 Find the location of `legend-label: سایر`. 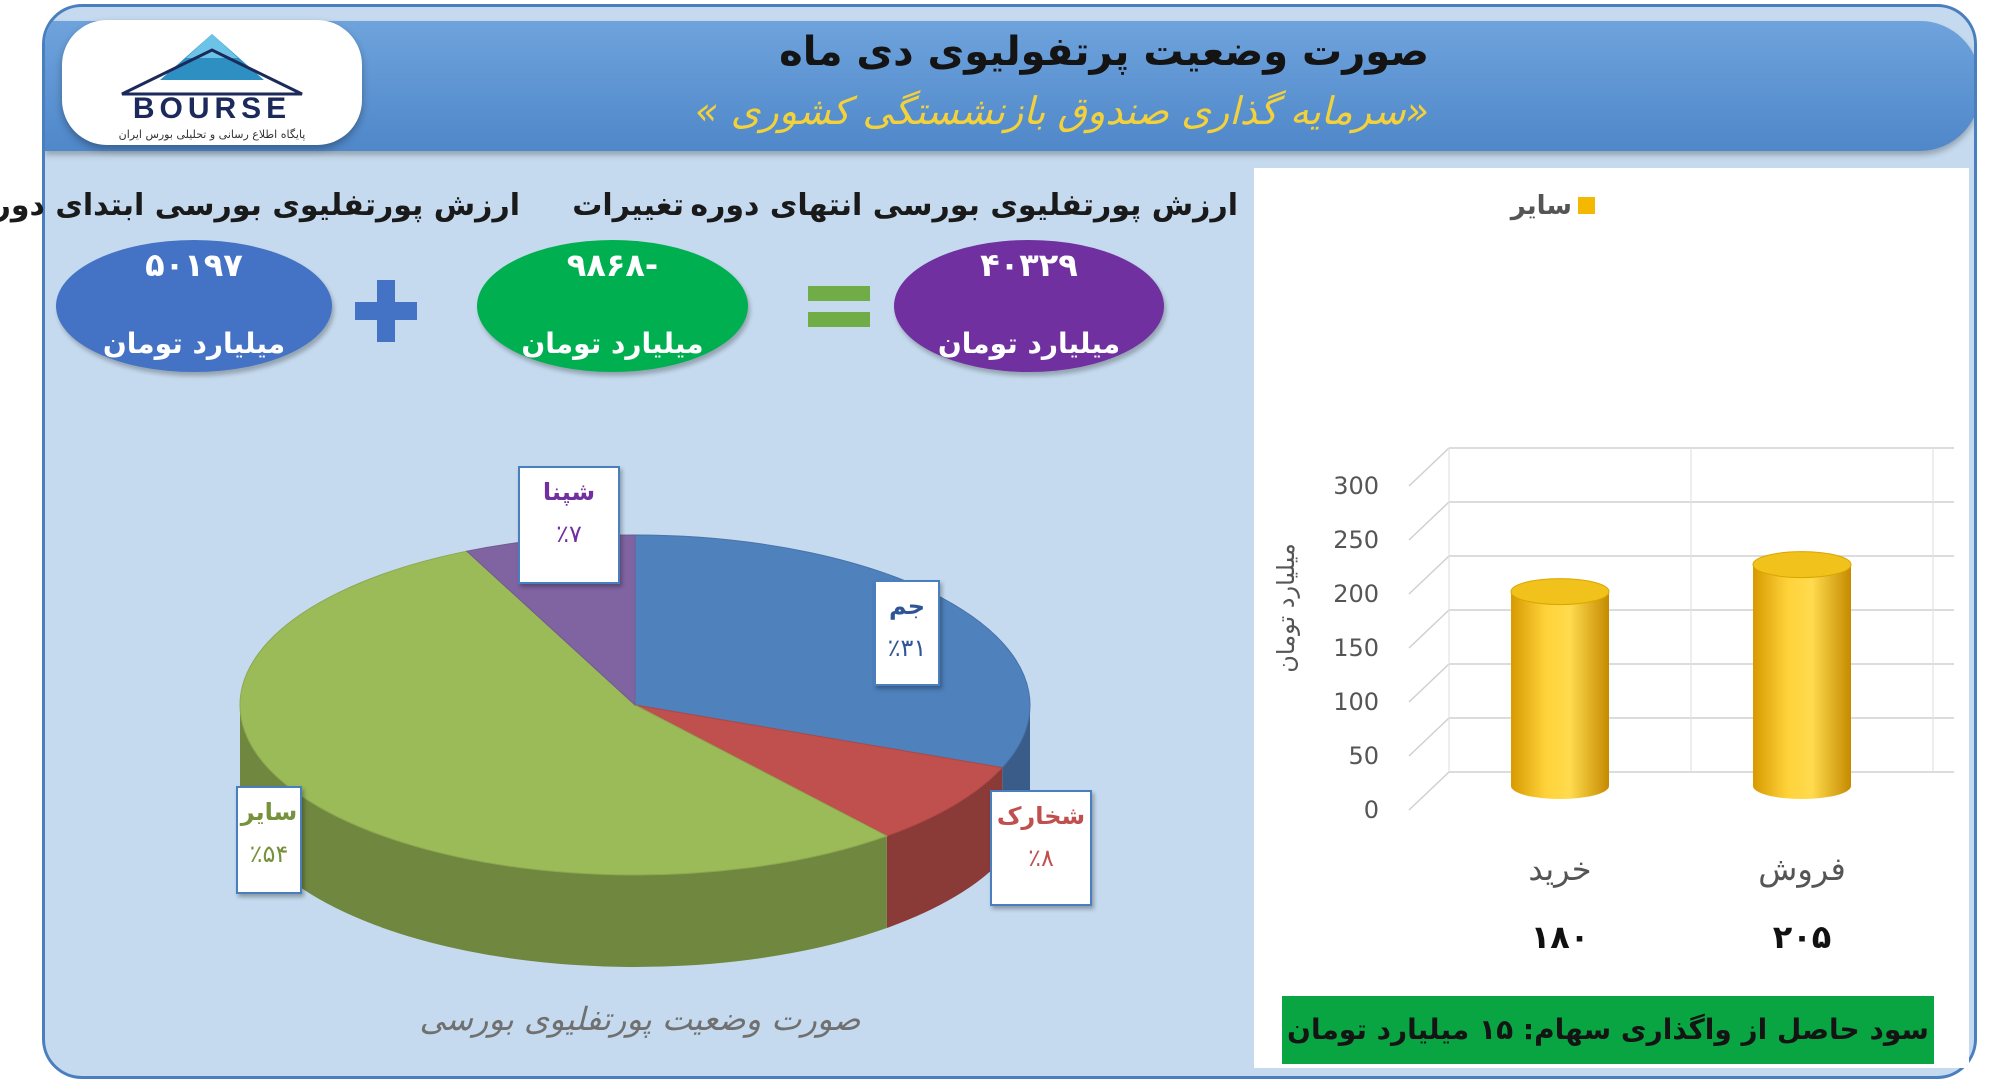

legend-label: سایر is located at coordinates (1540, 206).